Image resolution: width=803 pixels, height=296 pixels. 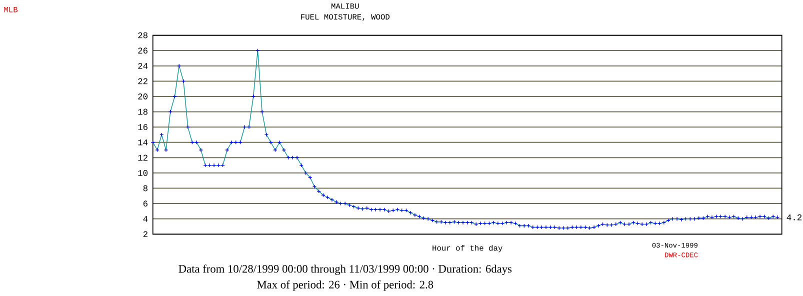 What do you see at coordinates (794, 217) in the screenshot?
I see `data-label: 4.2` at bounding box center [794, 217].